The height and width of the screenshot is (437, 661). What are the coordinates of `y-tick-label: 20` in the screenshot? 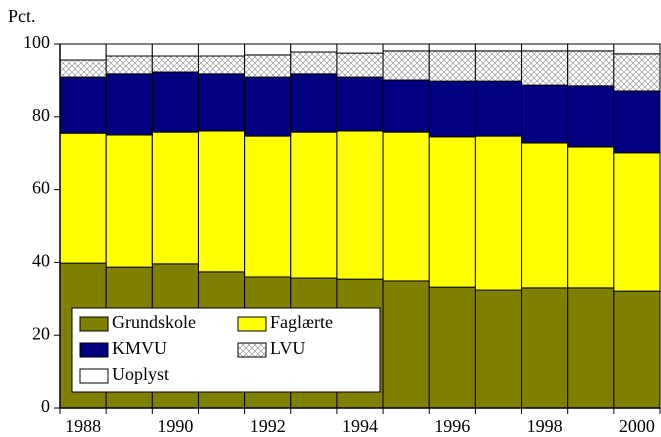 It's located at (41, 333).